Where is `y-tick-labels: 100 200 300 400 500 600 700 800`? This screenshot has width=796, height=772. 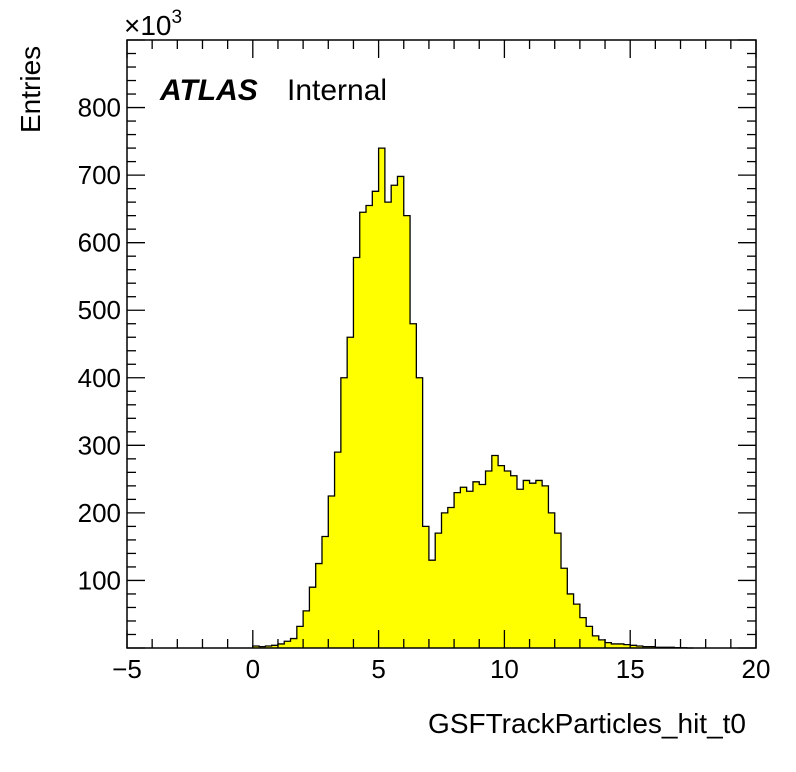
y-tick-labels: 100 200 300 400 500 600 700 800 is located at coordinates (99, 344).